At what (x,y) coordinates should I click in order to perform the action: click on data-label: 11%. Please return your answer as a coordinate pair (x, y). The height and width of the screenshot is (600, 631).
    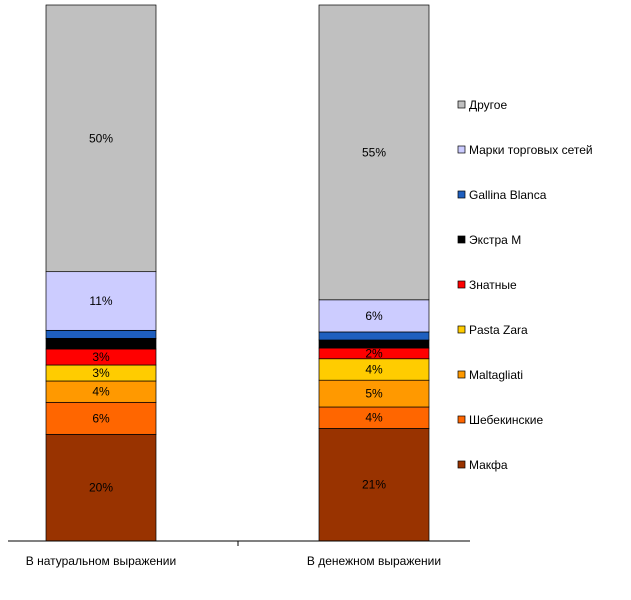
    Looking at the image, I should click on (100, 301).